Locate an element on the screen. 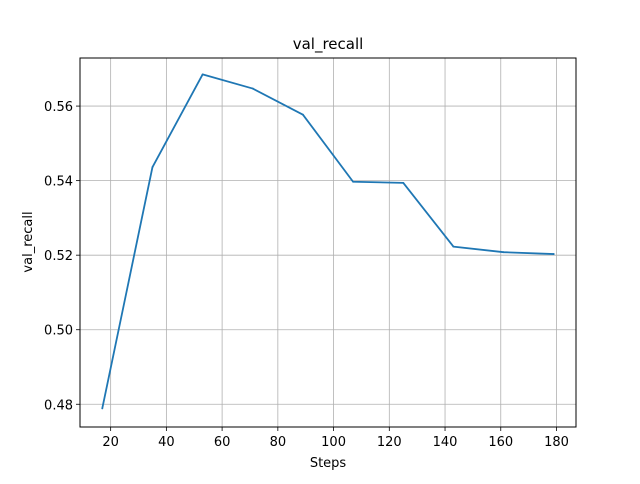 Image resolution: width=640 pixels, height=484 pixels. y-tick-label: 0.50 is located at coordinates (58, 331).